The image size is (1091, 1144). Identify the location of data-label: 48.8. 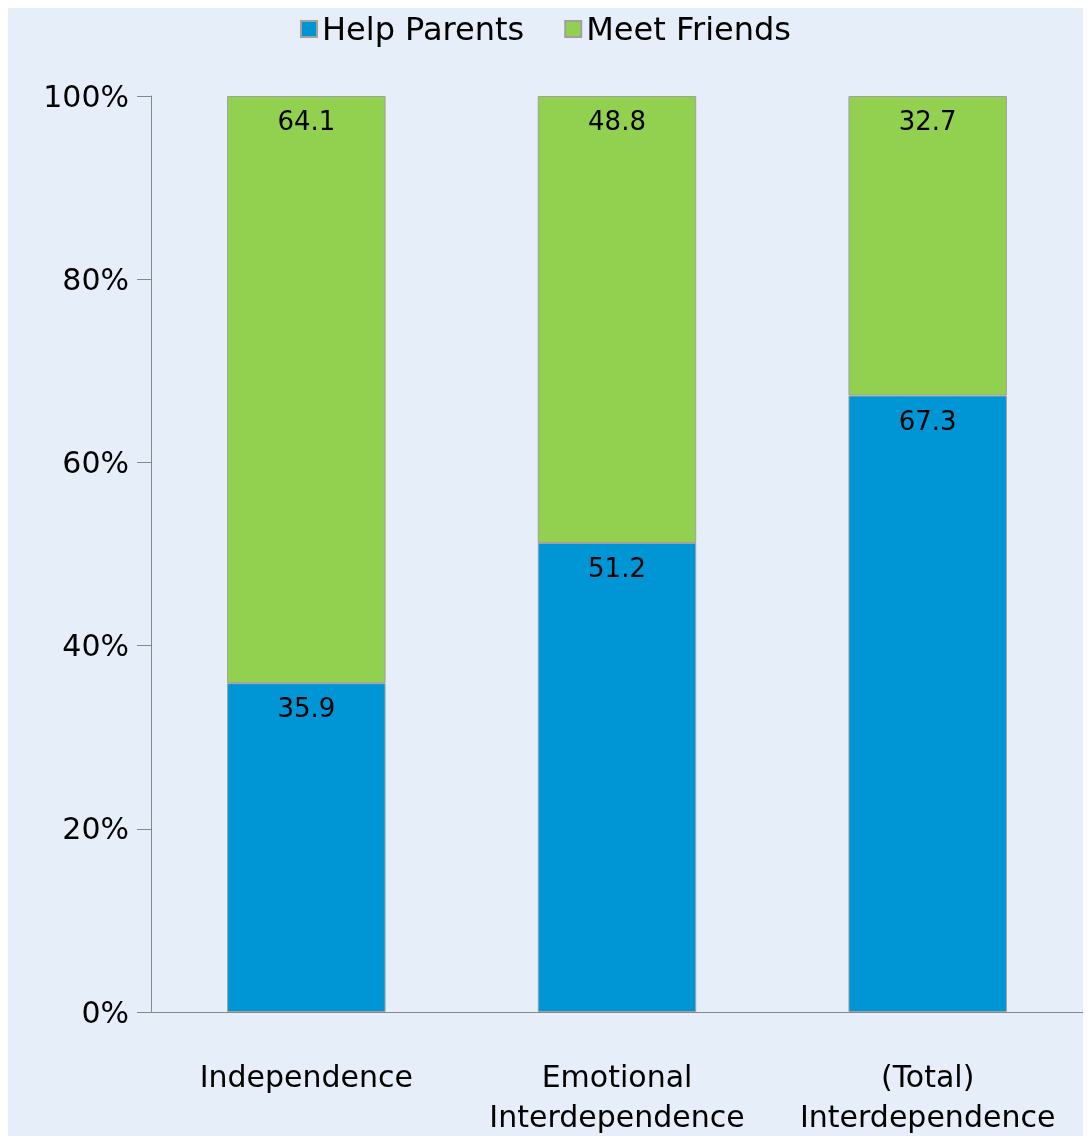
(617, 121).